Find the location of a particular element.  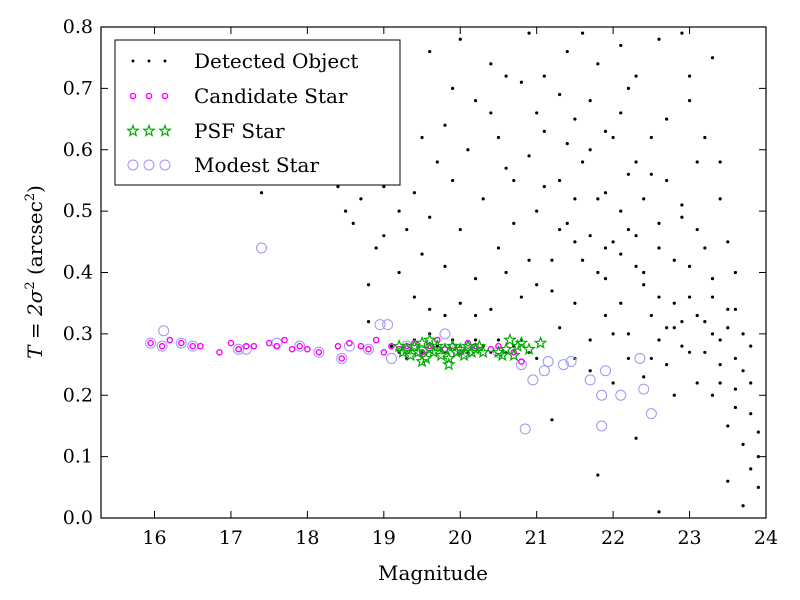

x-tick-label: 22 is located at coordinates (613, 538).